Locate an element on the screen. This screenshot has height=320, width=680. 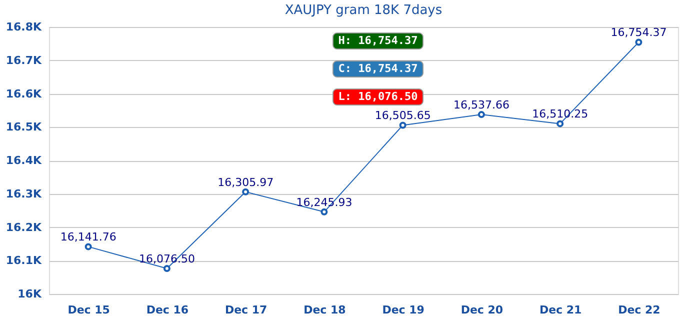
y-tick-label: 16.8K is located at coordinates (24, 27).